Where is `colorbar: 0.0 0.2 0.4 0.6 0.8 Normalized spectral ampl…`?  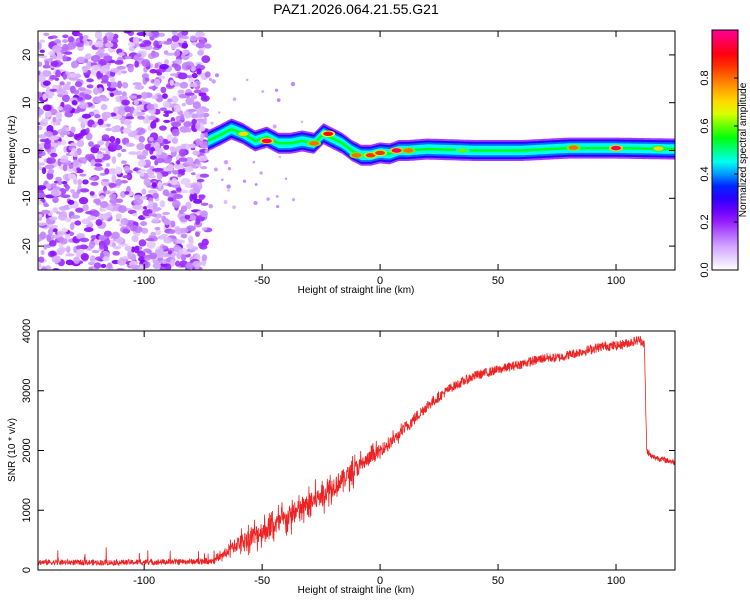
colorbar: 0.0 0.2 0.4 0.6 0.8 Normalized spectral ampl… is located at coordinates (724, 153).